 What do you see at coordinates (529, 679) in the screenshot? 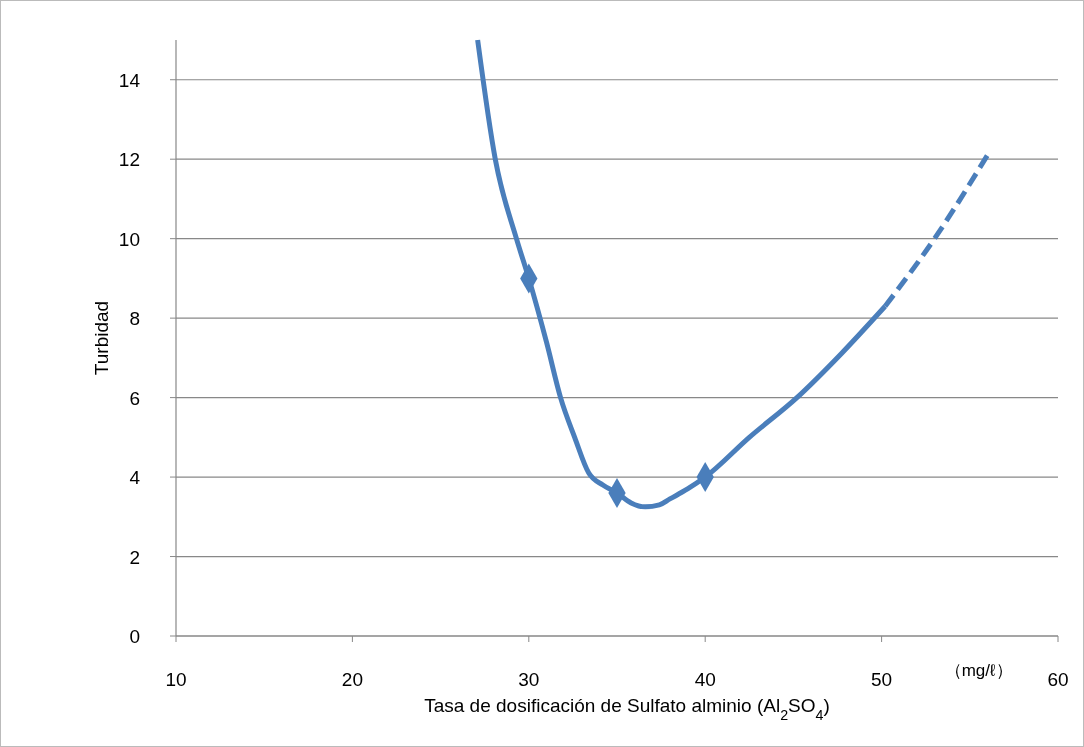
I see `x-tick-label: 30` at bounding box center [529, 679].